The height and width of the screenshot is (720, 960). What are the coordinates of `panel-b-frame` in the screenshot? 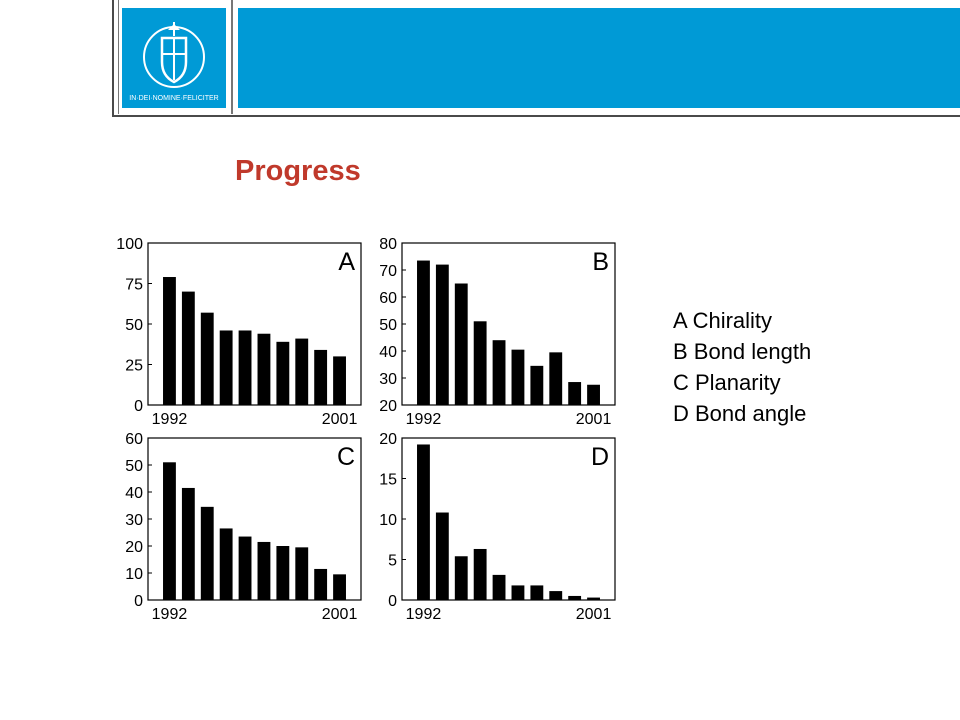 It's located at (508, 324).